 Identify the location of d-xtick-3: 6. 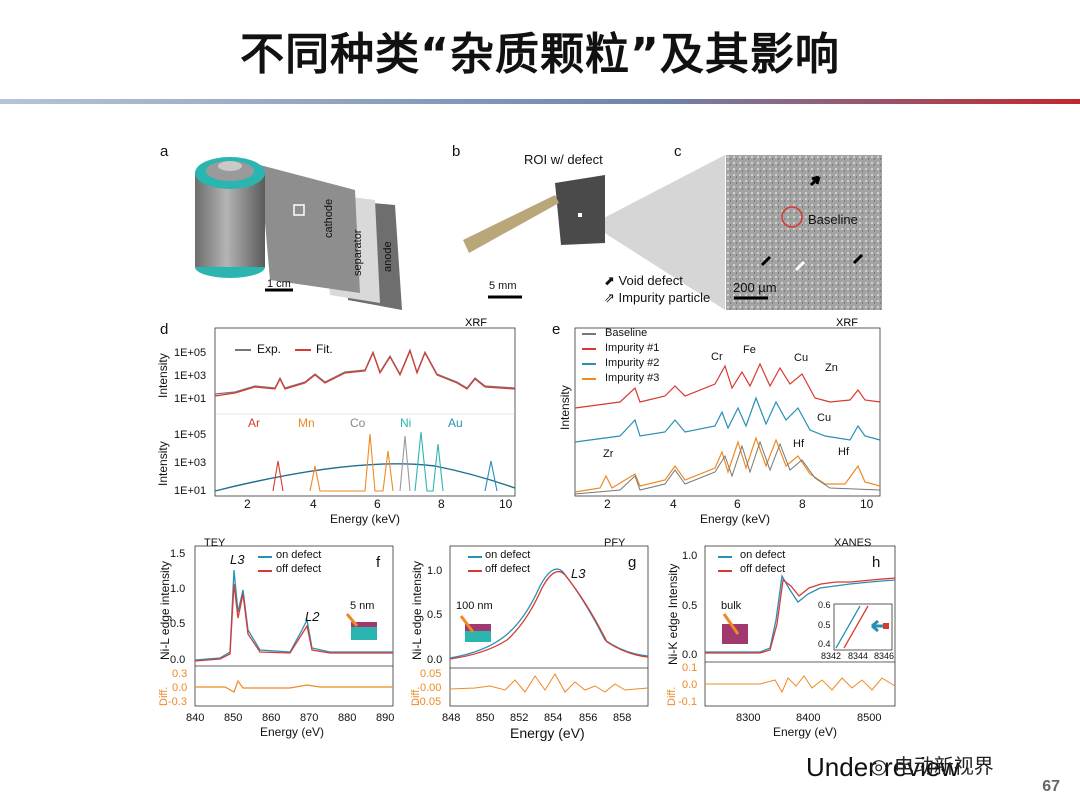
(377, 504).